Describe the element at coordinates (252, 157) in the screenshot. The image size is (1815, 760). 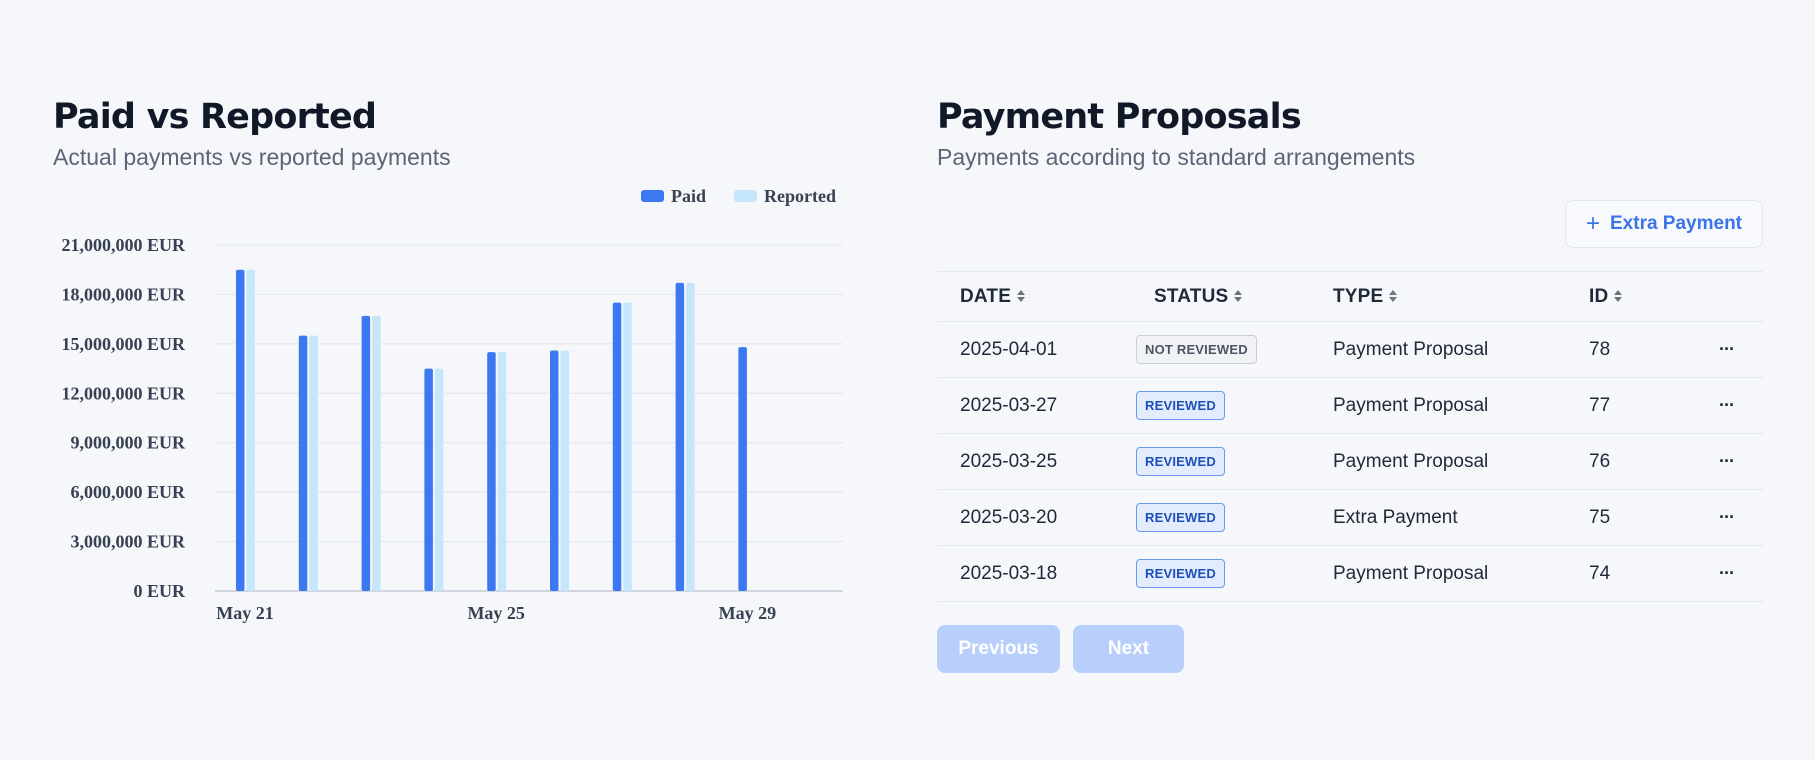
I see `chart-subtitle: Actual payments vs reported payments` at that location.